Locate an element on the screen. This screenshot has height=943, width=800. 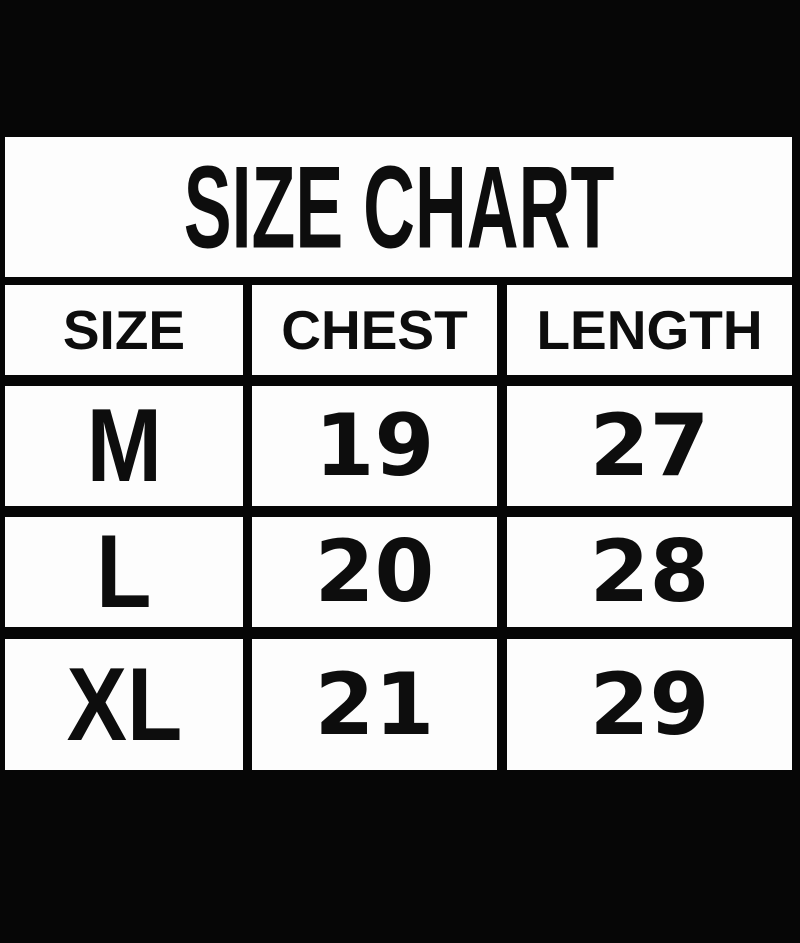
table-row-xl: XL 21 29 is located at coordinates (398, 704).